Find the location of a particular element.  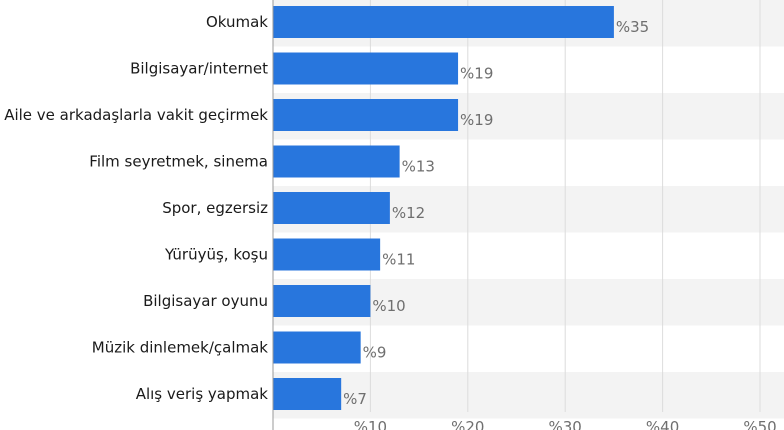

category-label: Bilgisayar/internet is located at coordinates (199, 69).